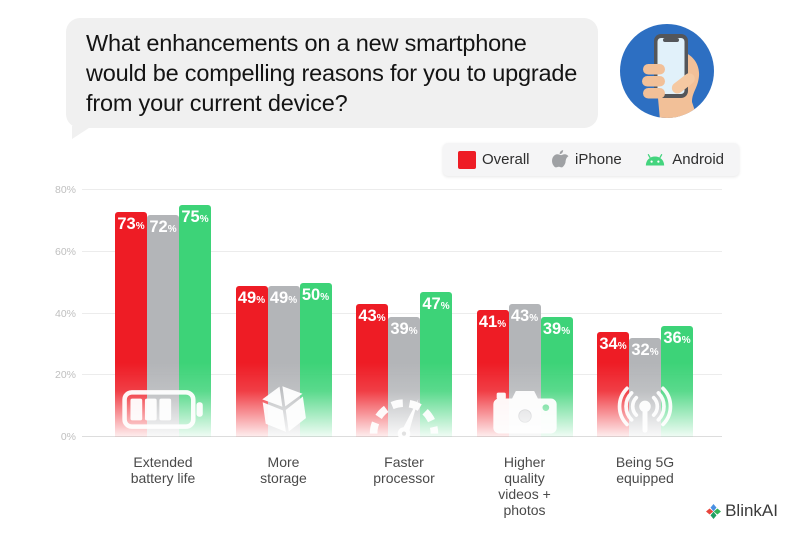 Image resolution: width=800 pixels, height=533 pixels. What do you see at coordinates (751, 510) in the screenshot?
I see `brand-name: BlinkAI` at bounding box center [751, 510].